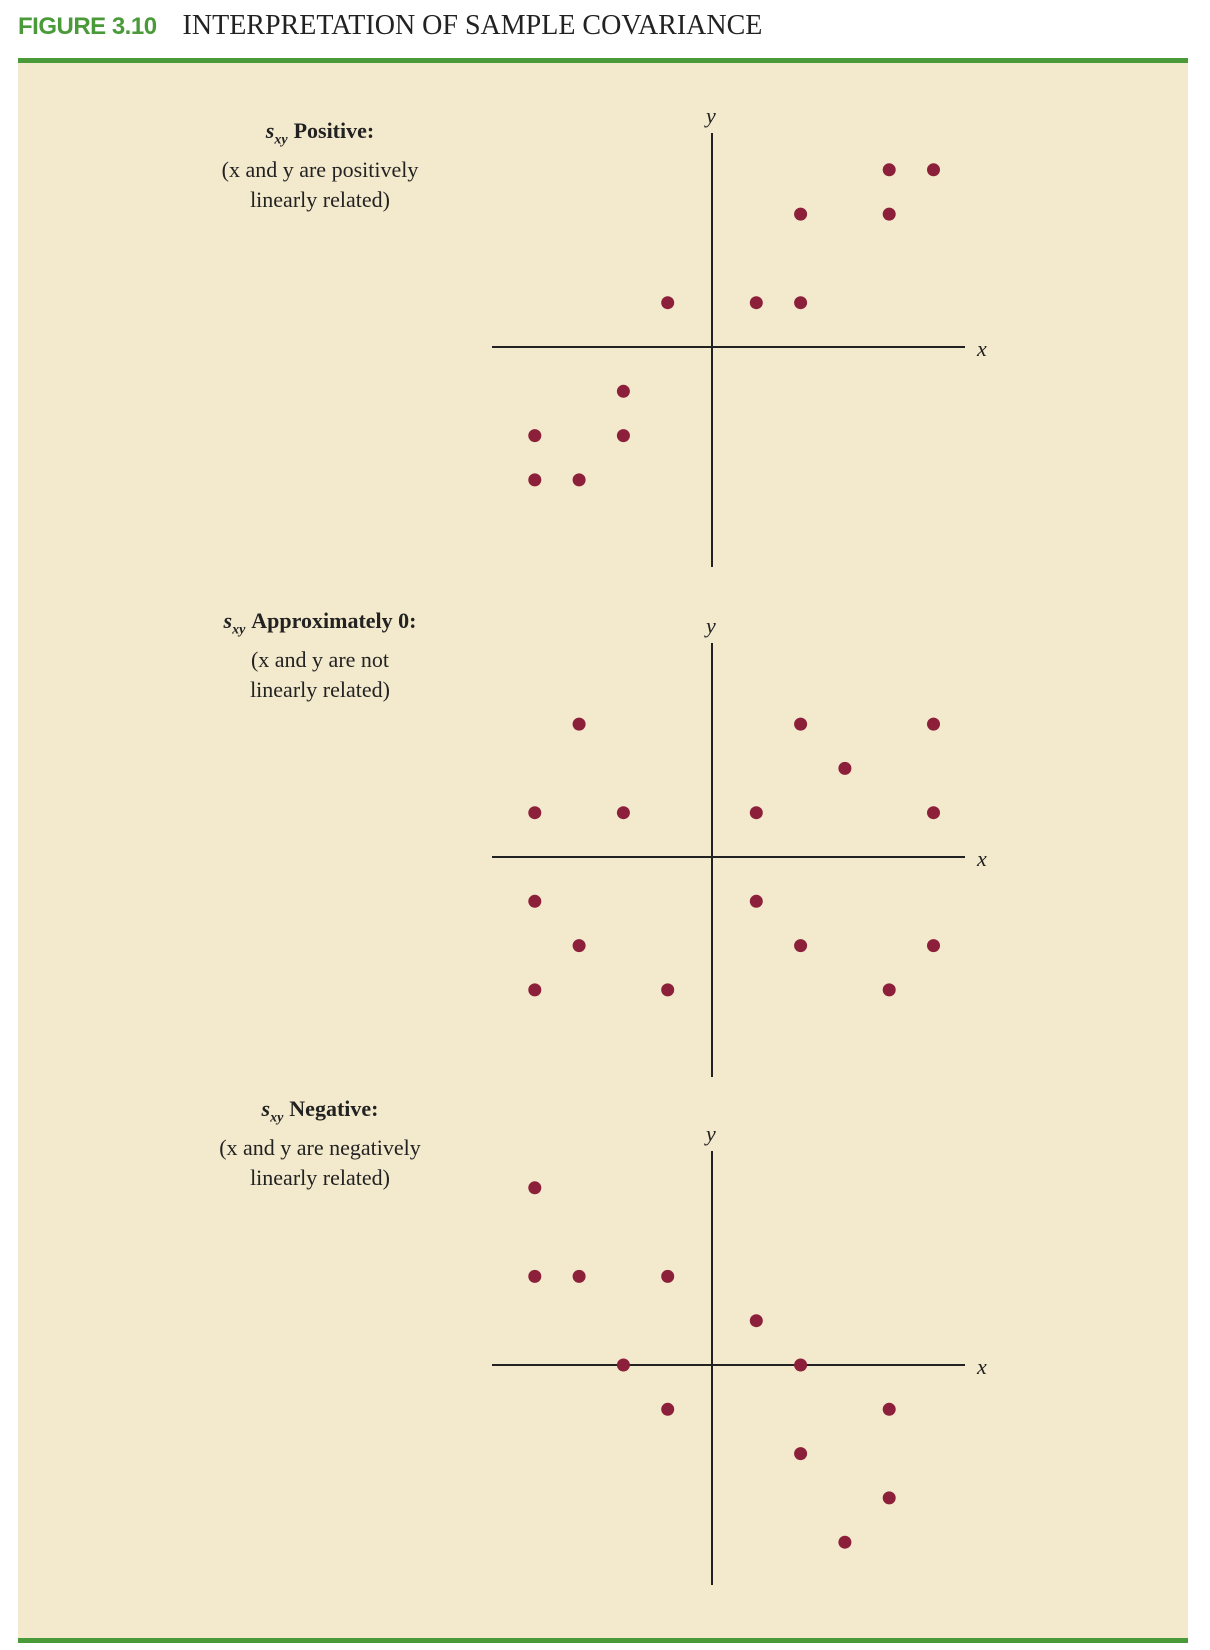  Describe the element at coordinates (320, 690) in the screenshot. I see `caption-zero-line-2: linearly related)` at that location.